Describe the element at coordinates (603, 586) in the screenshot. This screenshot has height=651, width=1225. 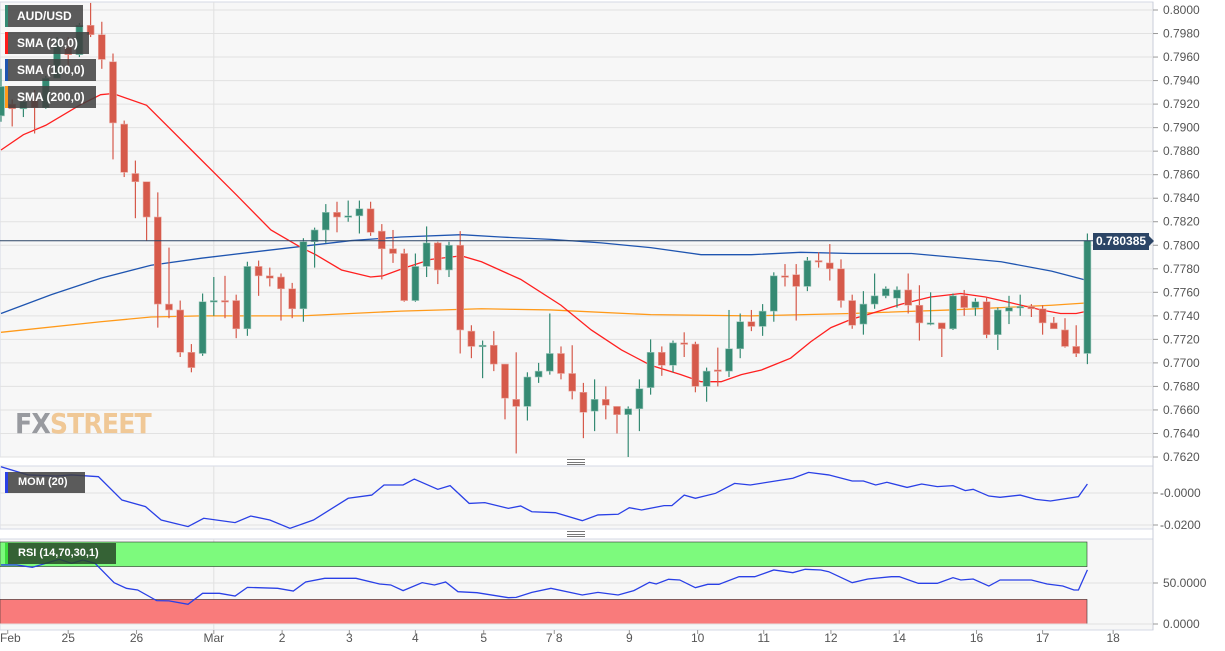
I see `rsi-series: 50.0000 0.0000` at that location.